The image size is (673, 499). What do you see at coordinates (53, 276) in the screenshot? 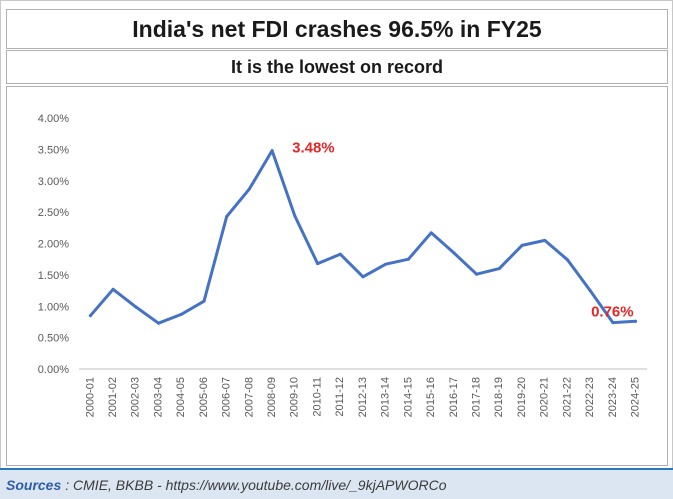
I see `y-tick-label: 1.50%` at bounding box center [53, 276].